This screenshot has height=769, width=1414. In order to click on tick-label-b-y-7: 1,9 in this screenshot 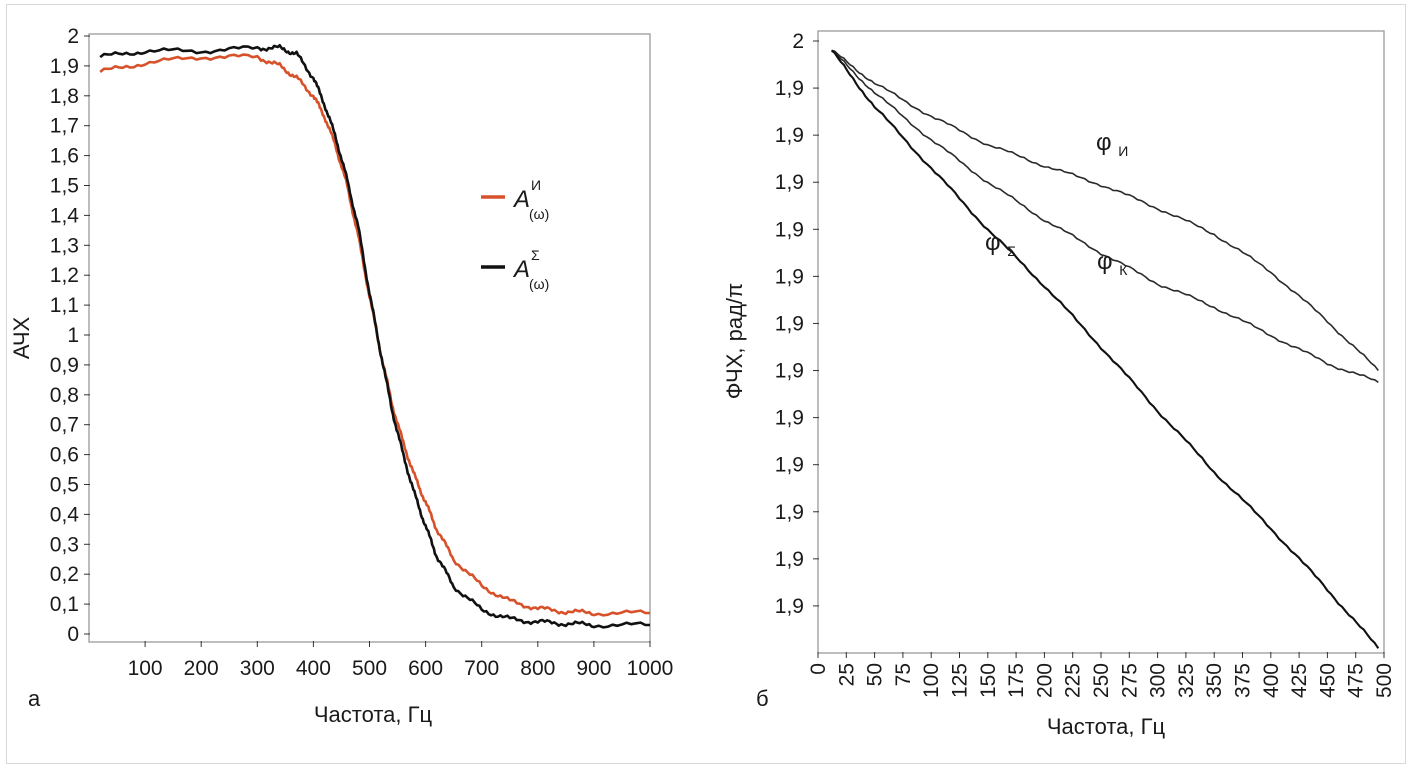, I will do `click(789, 371)`.